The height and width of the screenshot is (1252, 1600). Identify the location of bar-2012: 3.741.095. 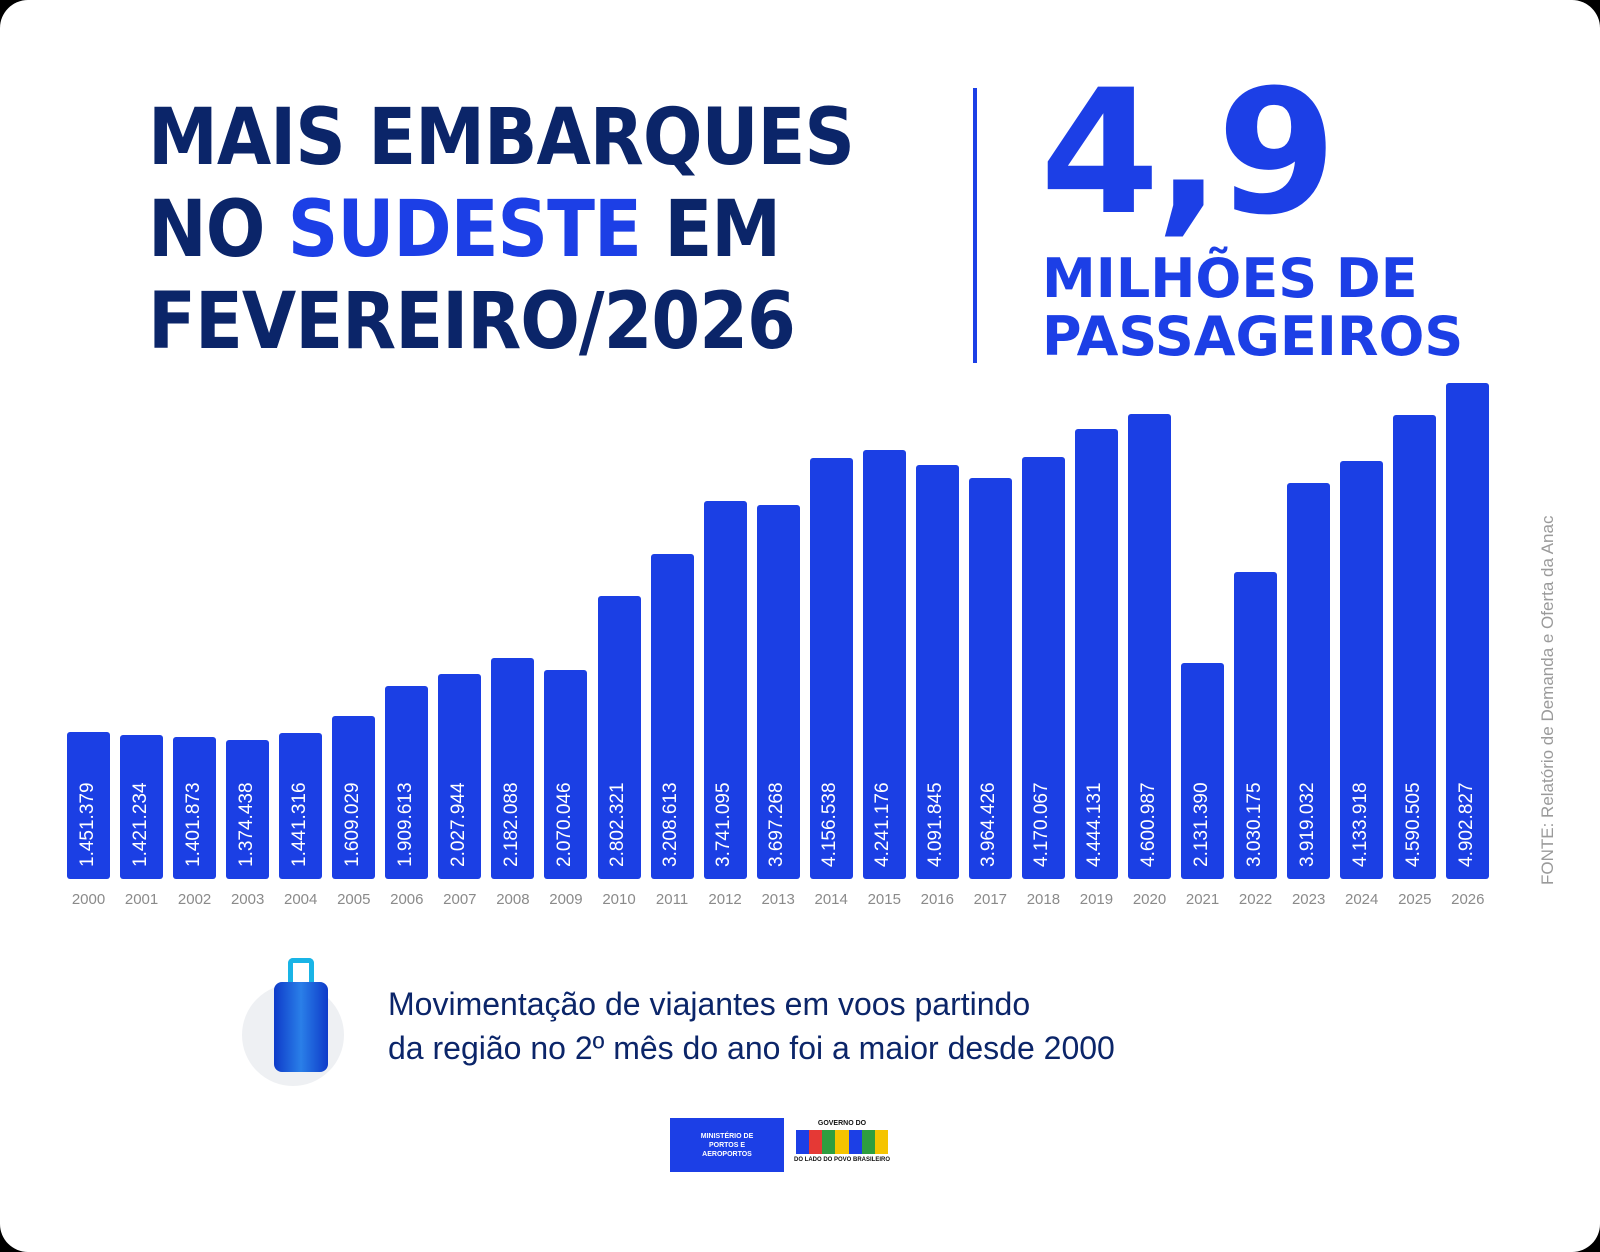
(725, 689).